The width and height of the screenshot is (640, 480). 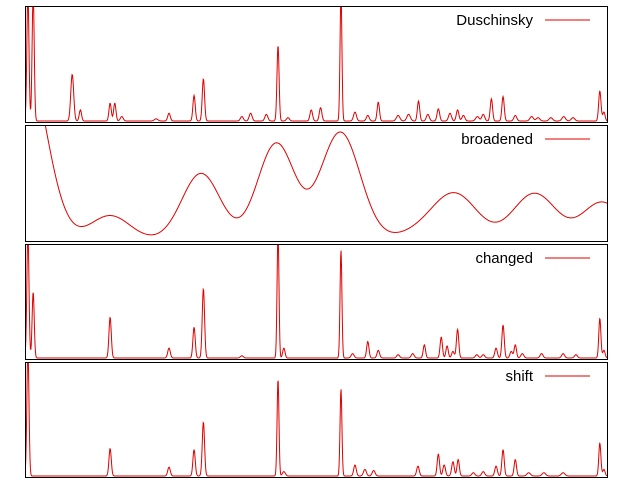 I want to click on legend-label: shift, so click(x=519, y=376).